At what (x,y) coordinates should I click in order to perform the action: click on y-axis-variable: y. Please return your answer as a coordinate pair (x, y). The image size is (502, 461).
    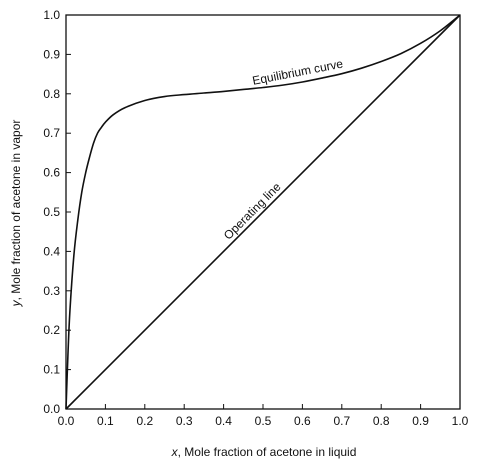
    Looking at the image, I should click on (16, 303).